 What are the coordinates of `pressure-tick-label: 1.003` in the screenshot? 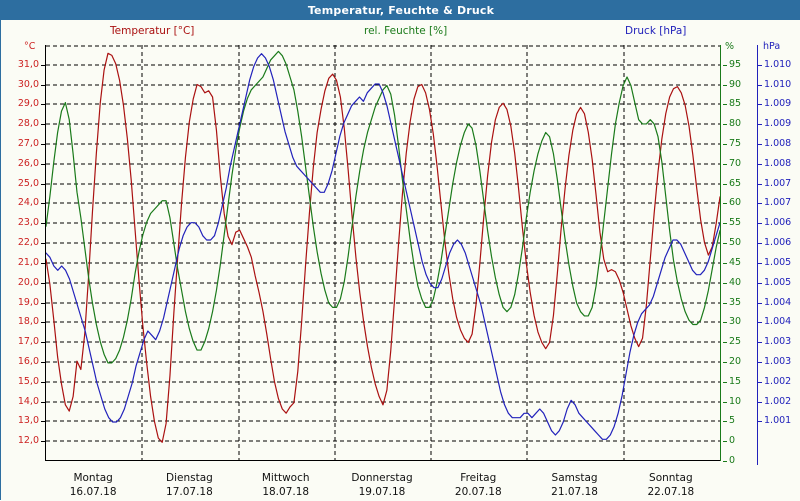 It's located at (778, 341).